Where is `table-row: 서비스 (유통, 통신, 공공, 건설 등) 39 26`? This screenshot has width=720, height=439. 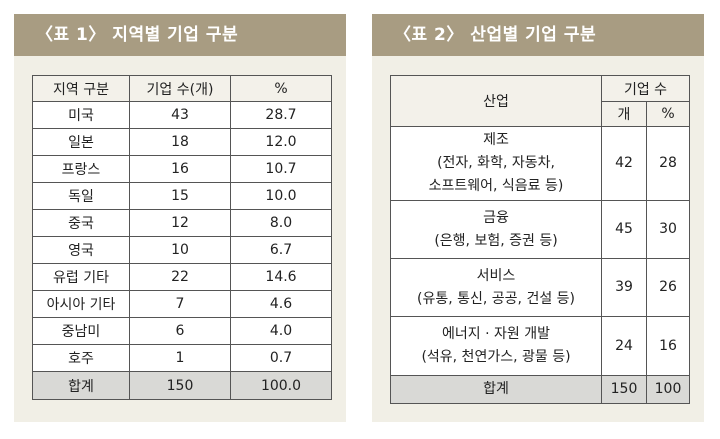
table-row: 서비스 (유통, 통신, 공공, 건설 등) 39 26 is located at coordinates (540, 287).